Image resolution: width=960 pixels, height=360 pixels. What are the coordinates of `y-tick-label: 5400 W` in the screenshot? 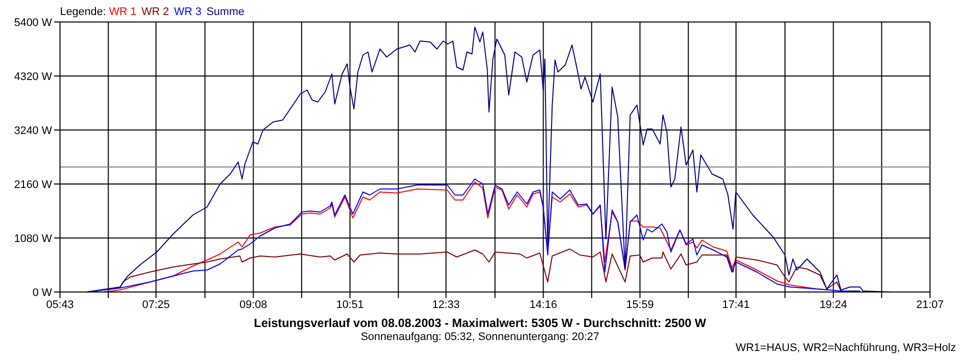 It's located at (33, 22).